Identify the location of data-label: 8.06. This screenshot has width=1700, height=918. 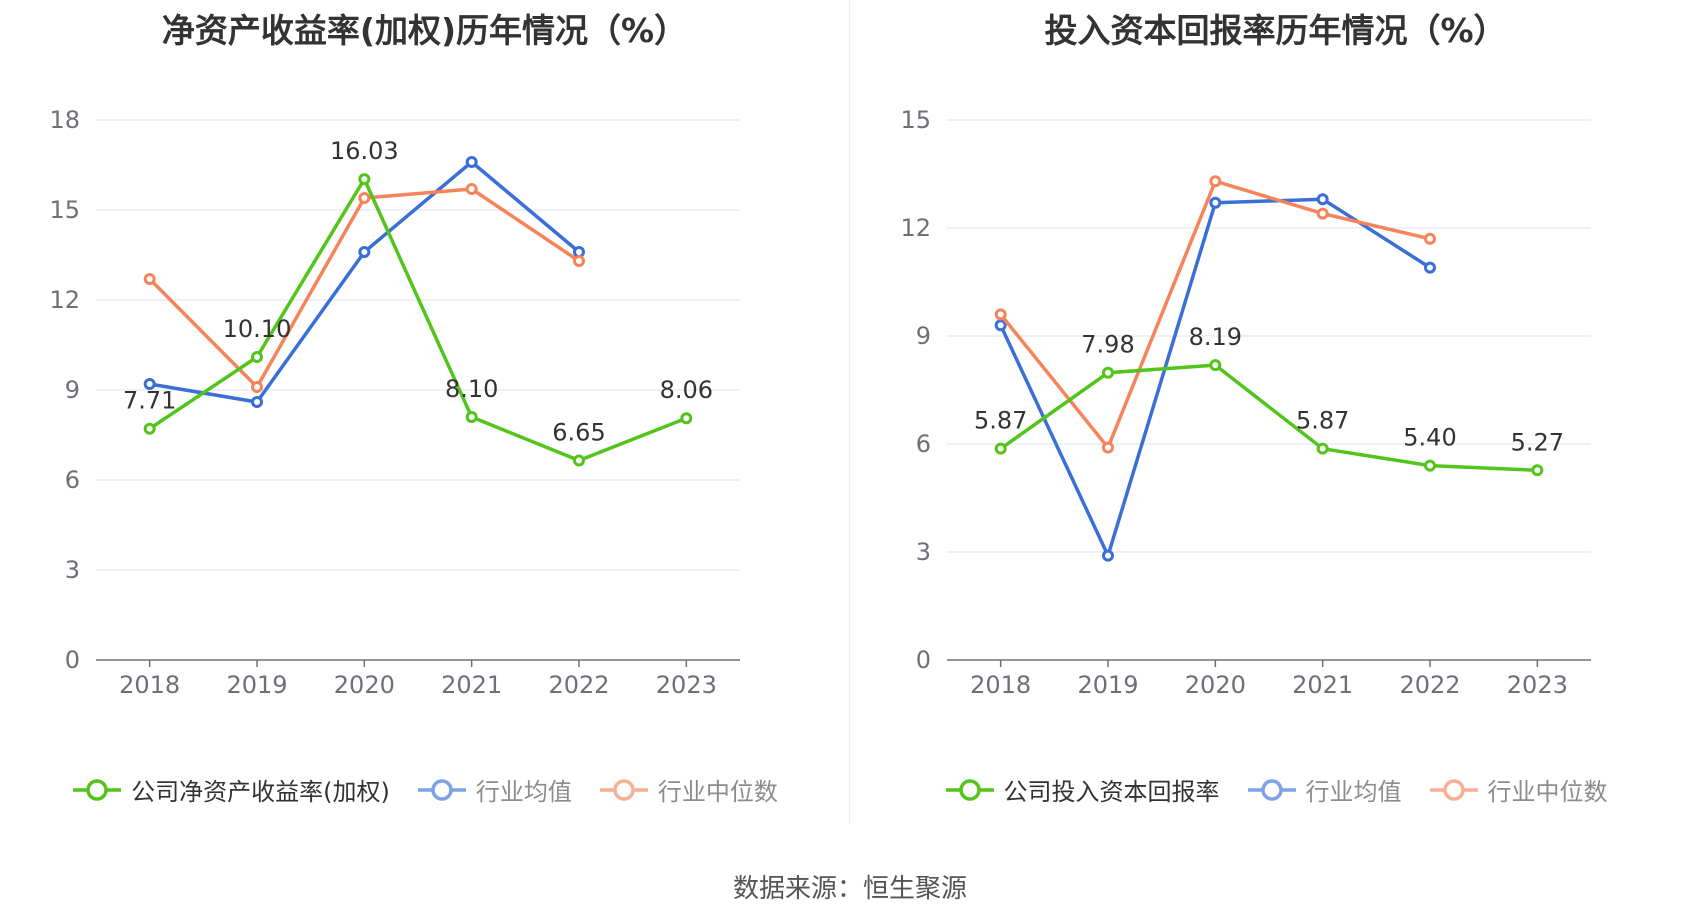
(686, 390).